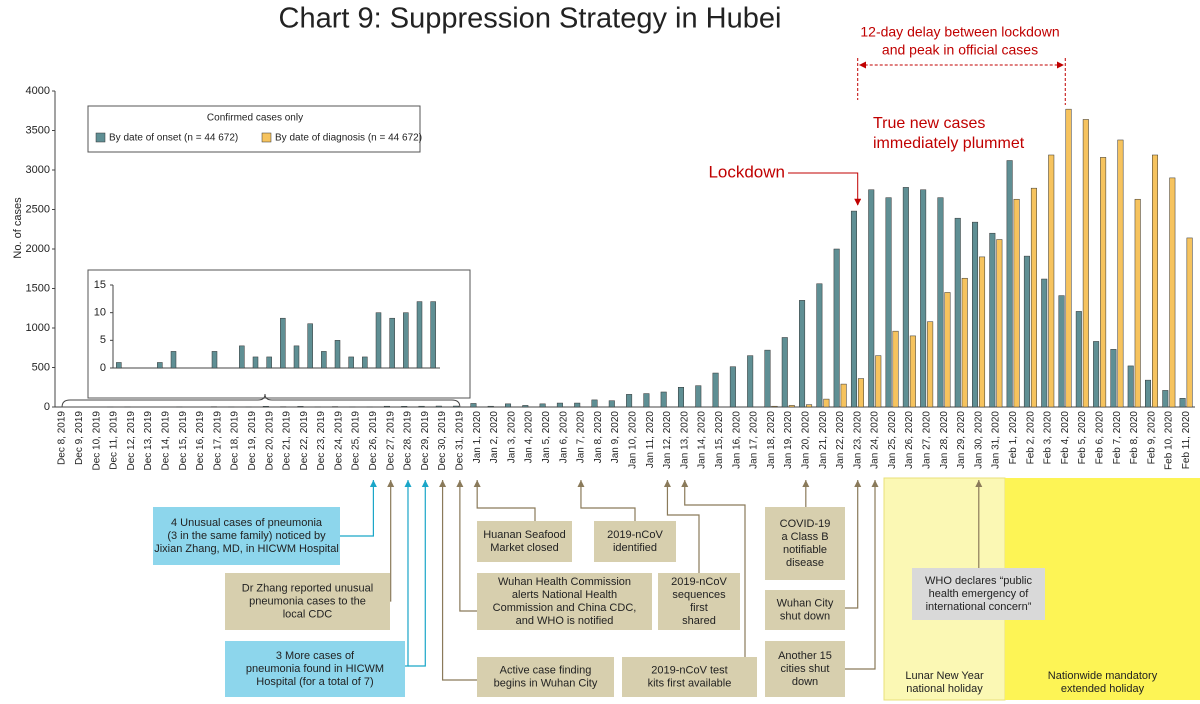 This screenshot has height=704, width=1200. I want to click on inset-bracket, so click(261, 400).